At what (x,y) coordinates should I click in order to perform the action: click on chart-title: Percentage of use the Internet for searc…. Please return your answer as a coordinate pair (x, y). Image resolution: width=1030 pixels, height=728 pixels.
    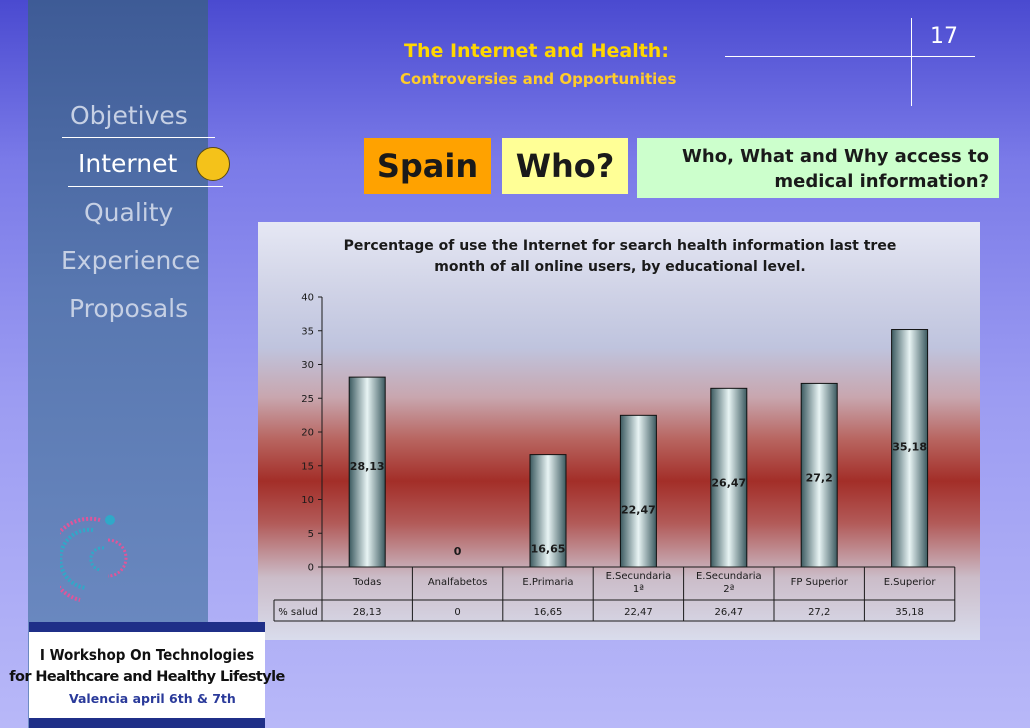
    Looking at the image, I should click on (620, 257).